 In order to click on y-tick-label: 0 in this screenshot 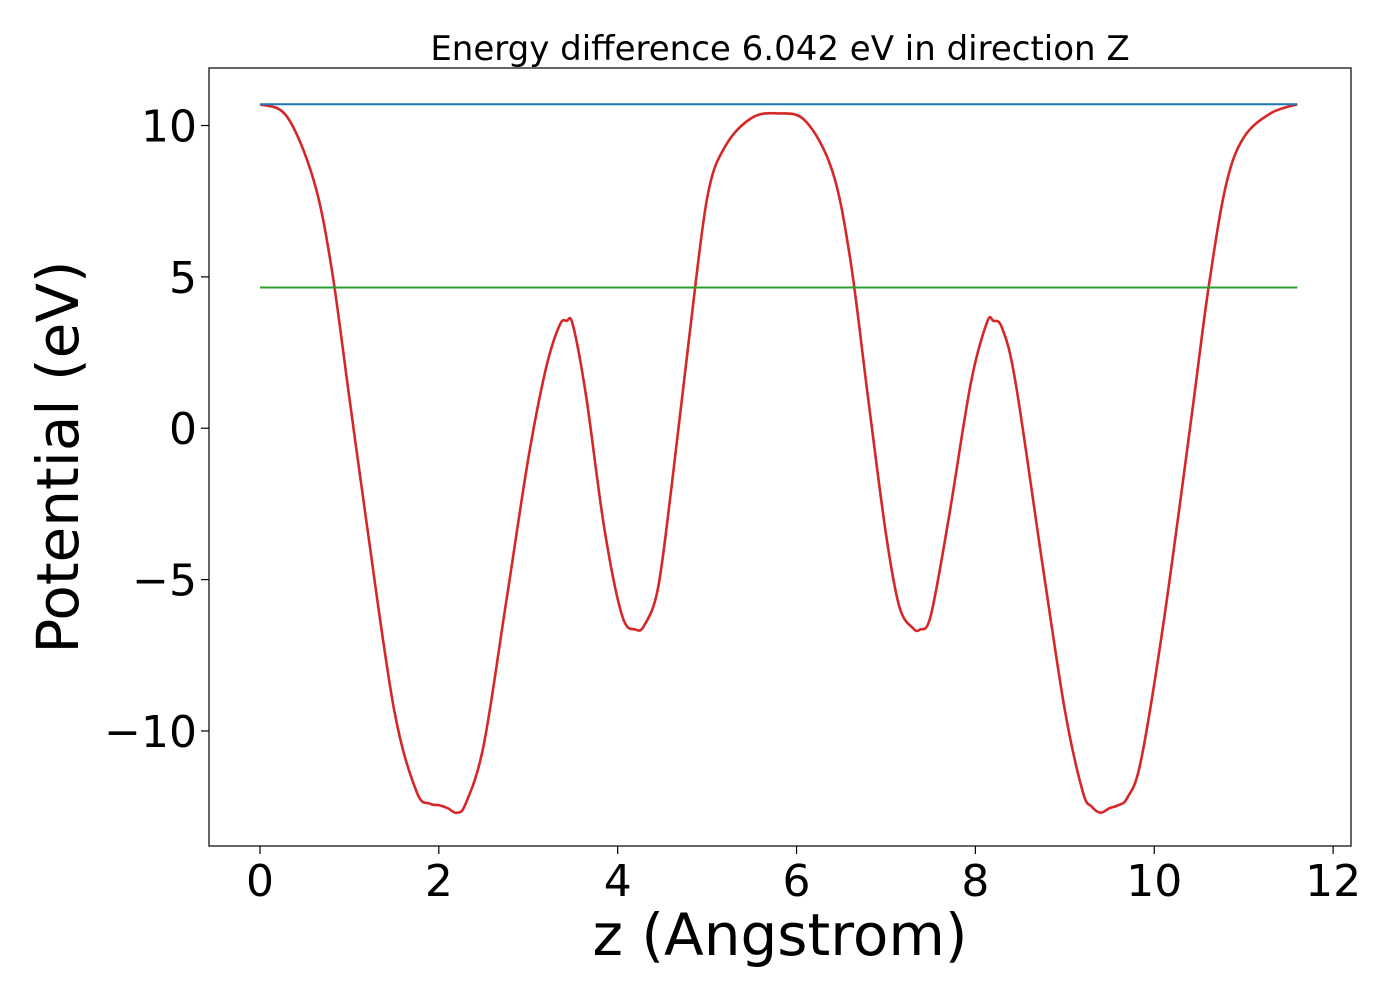, I will do `click(183, 429)`.